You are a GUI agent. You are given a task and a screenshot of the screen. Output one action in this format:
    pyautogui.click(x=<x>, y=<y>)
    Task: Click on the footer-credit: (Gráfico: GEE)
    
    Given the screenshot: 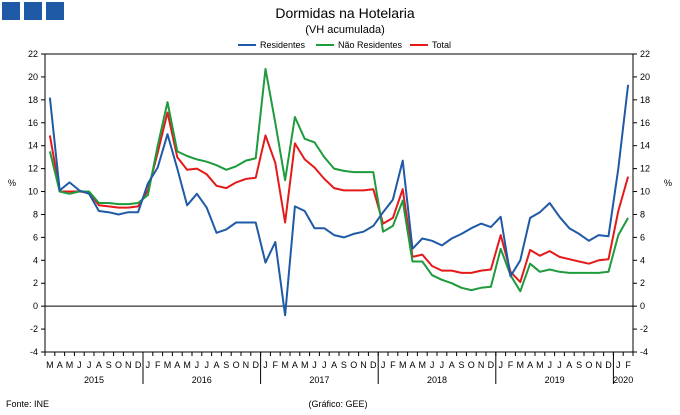 What is the action you would take?
    pyautogui.click(x=337, y=404)
    